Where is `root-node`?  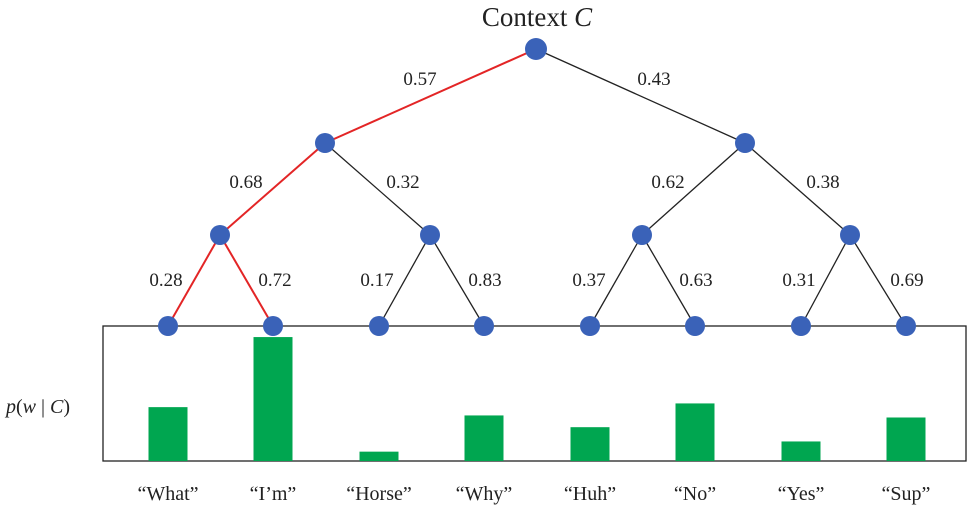
root-node is located at coordinates (536, 49).